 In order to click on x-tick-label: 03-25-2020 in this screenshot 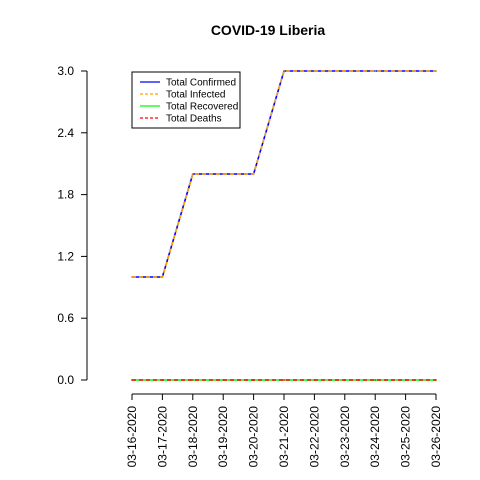, I will do `click(406, 437)`.